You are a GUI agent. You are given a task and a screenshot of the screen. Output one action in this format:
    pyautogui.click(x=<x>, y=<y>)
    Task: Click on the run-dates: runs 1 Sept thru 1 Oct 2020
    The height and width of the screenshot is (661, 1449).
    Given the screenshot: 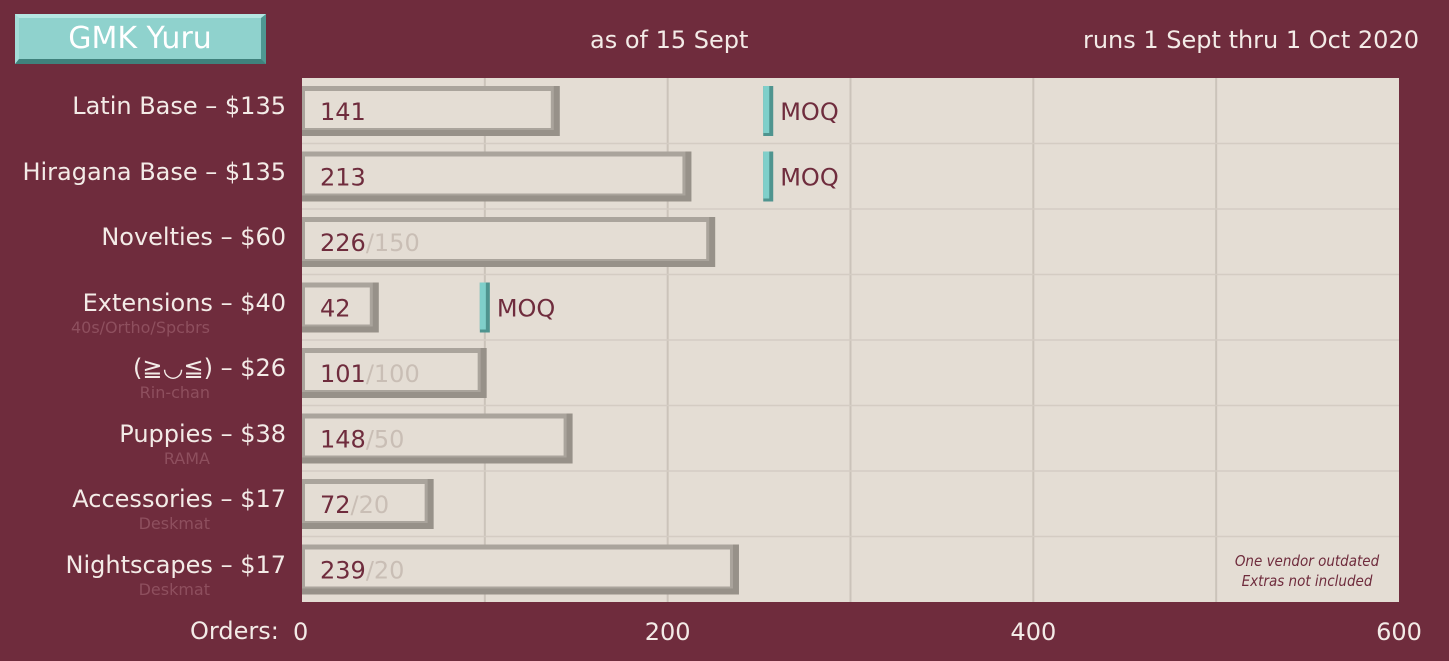 What is the action you would take?
    pyautogui.click(x=1250, y=40)
    